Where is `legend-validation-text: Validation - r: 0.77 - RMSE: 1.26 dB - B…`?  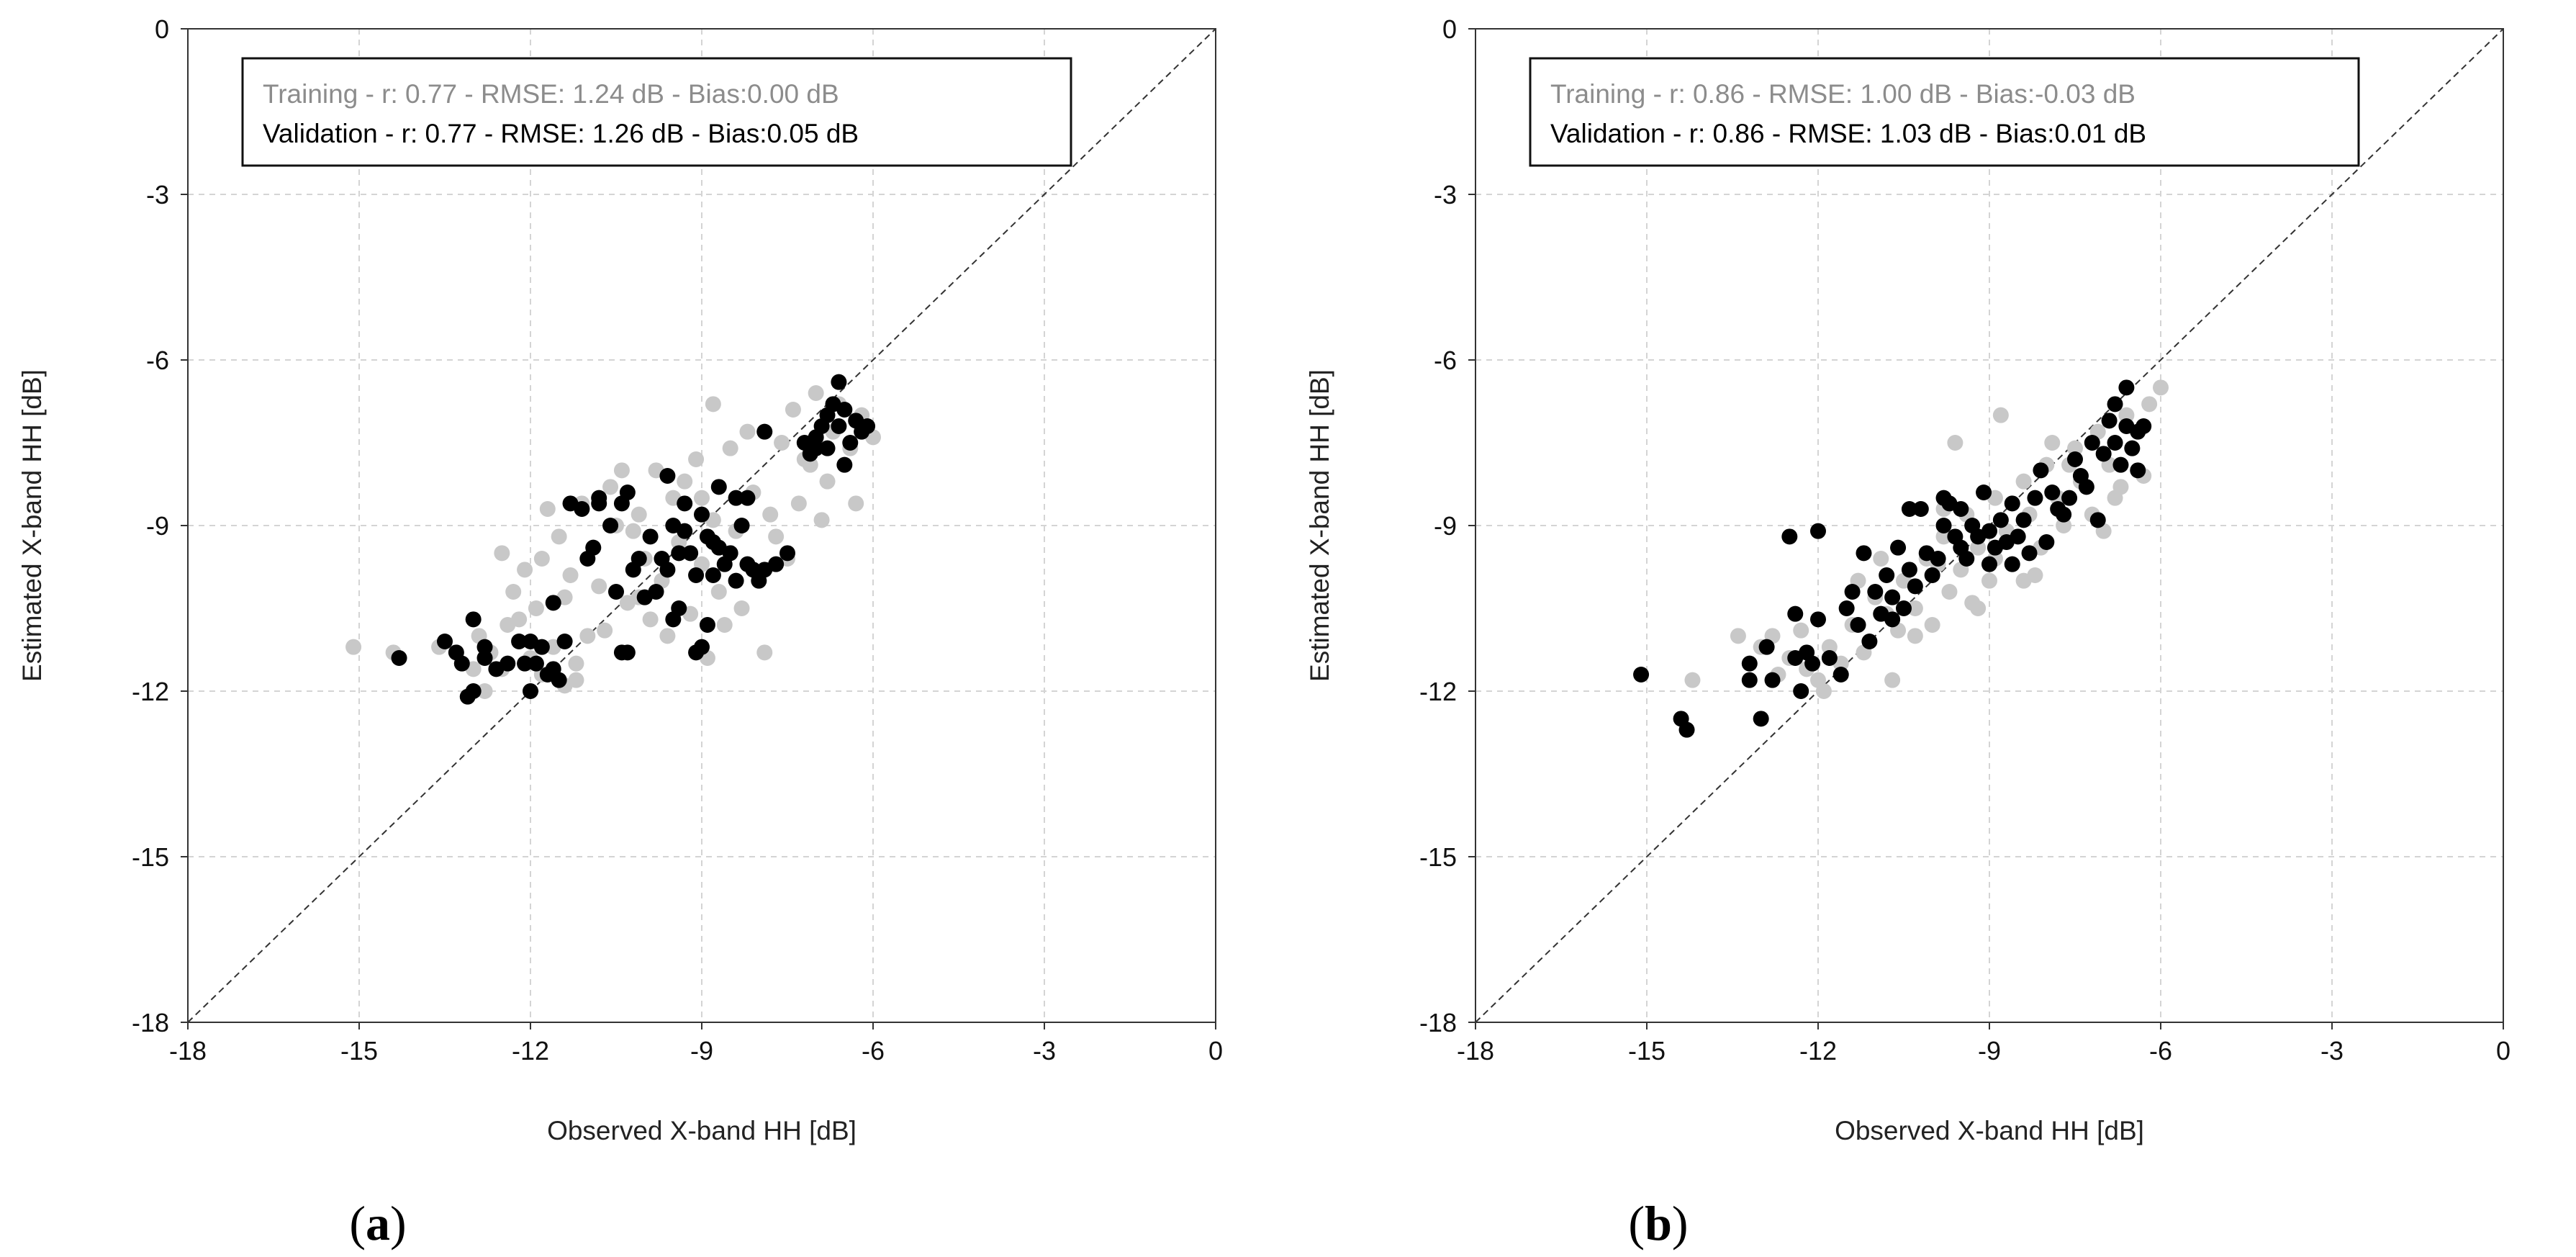
legend-validation-text: Validation - r: 0.77 - RMSE: 1.26 dB - B… is located at coordinates (561, 133).